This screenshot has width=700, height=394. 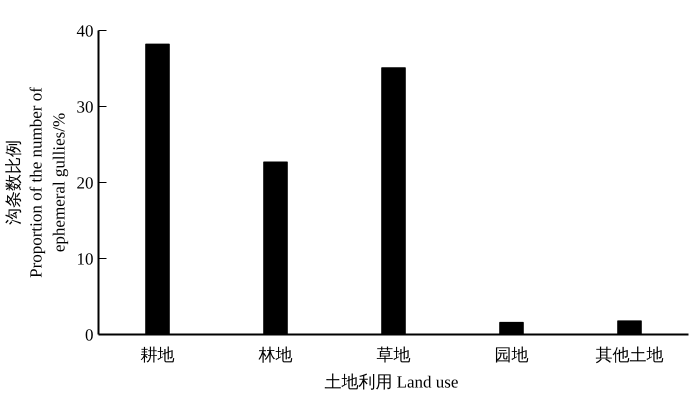 What do you see at coordinates (85, 259) in the screenshot?
I see `y-tick-label: 10` at bounding box center [85, 259].